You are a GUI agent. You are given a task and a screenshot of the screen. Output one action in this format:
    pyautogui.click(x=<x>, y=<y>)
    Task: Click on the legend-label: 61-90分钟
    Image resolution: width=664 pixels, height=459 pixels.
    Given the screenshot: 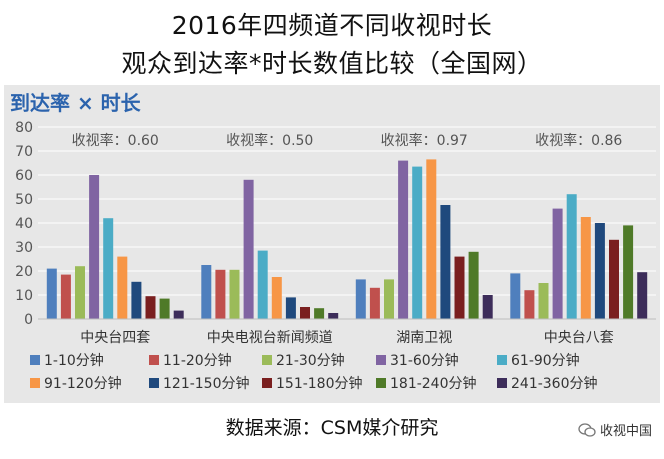 What is the action you would take?
    pyautogui.click(x=545, y=360)
    